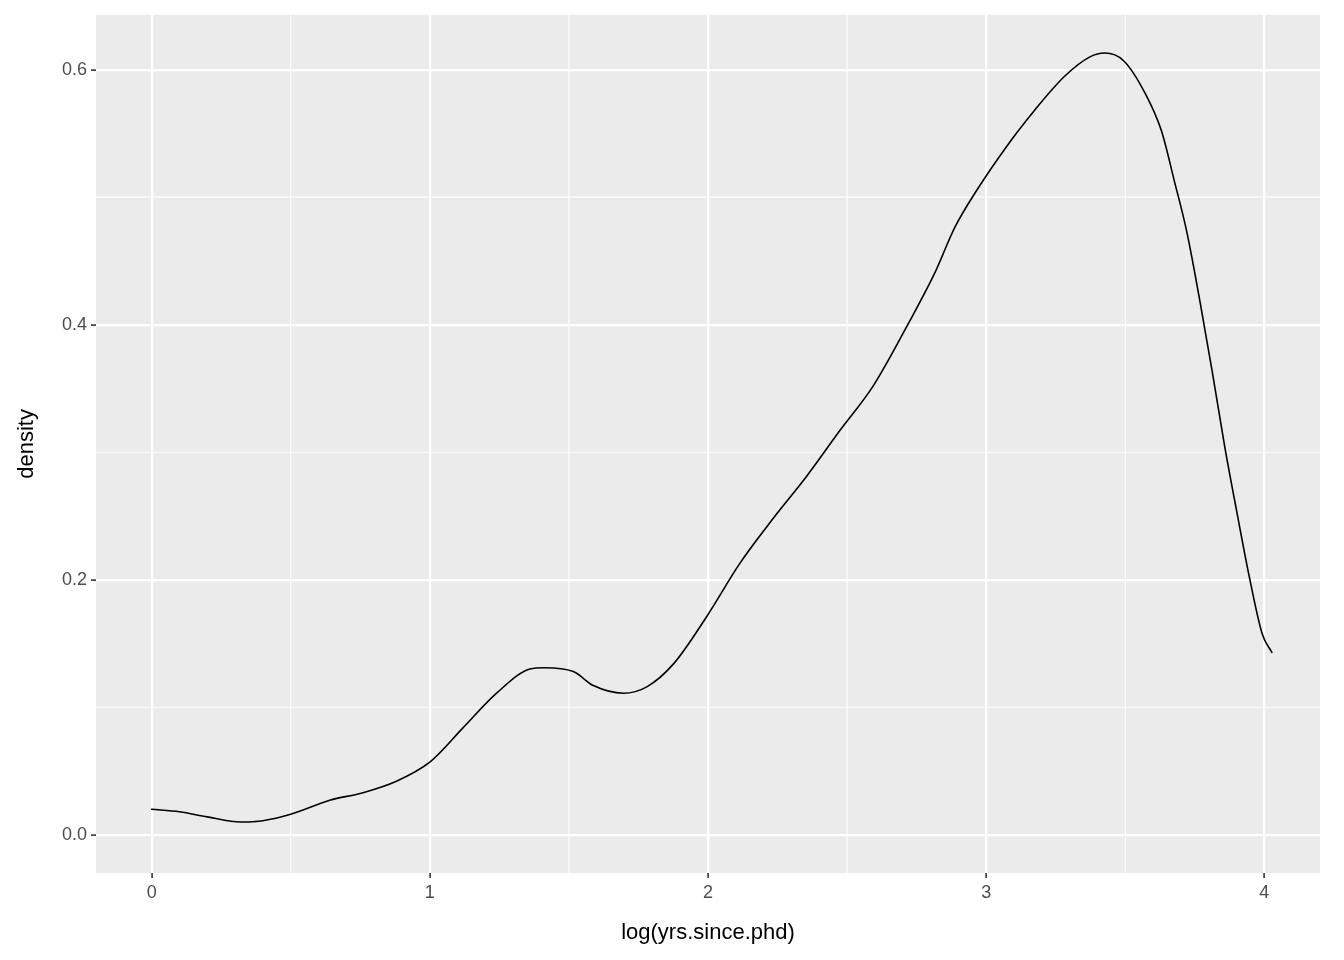 The width and height of the screenshot is (1344, 960). I want to click on y-tick-label: 0.6, so click(74, 68).